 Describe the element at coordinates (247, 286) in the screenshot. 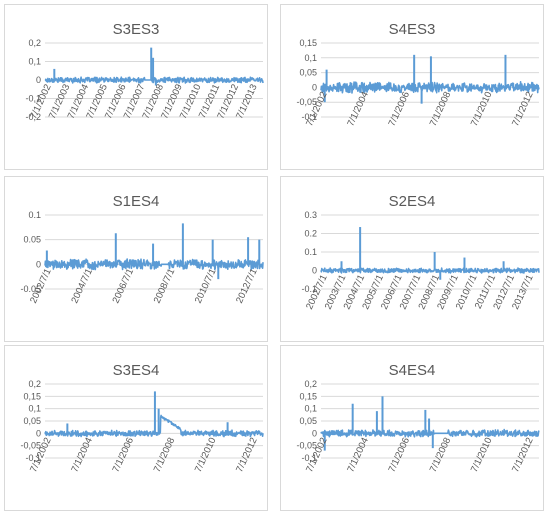

I see `x-tick-label: 2012/7/1` at that location.